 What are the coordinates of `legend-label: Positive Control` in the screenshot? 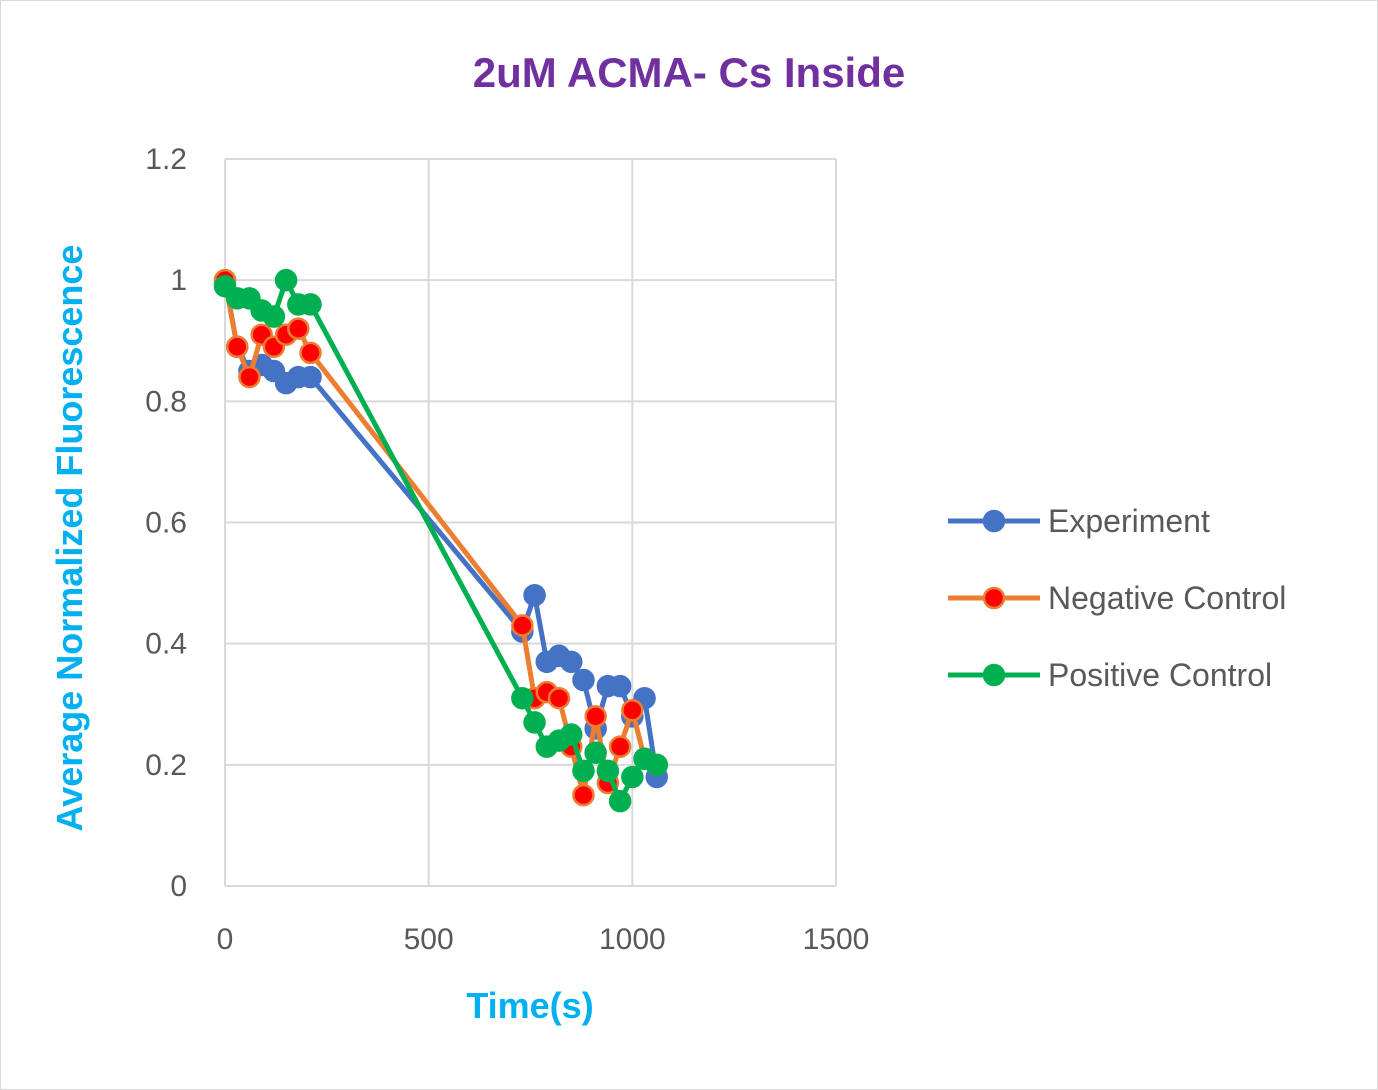 It's located at (1160, 675).